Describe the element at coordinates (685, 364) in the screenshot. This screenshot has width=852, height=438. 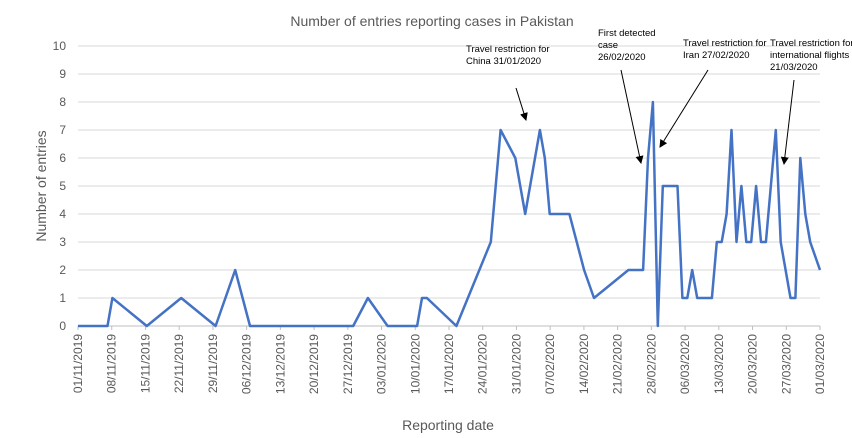
I see `x-tick-label: 06/03/2020` at that location.